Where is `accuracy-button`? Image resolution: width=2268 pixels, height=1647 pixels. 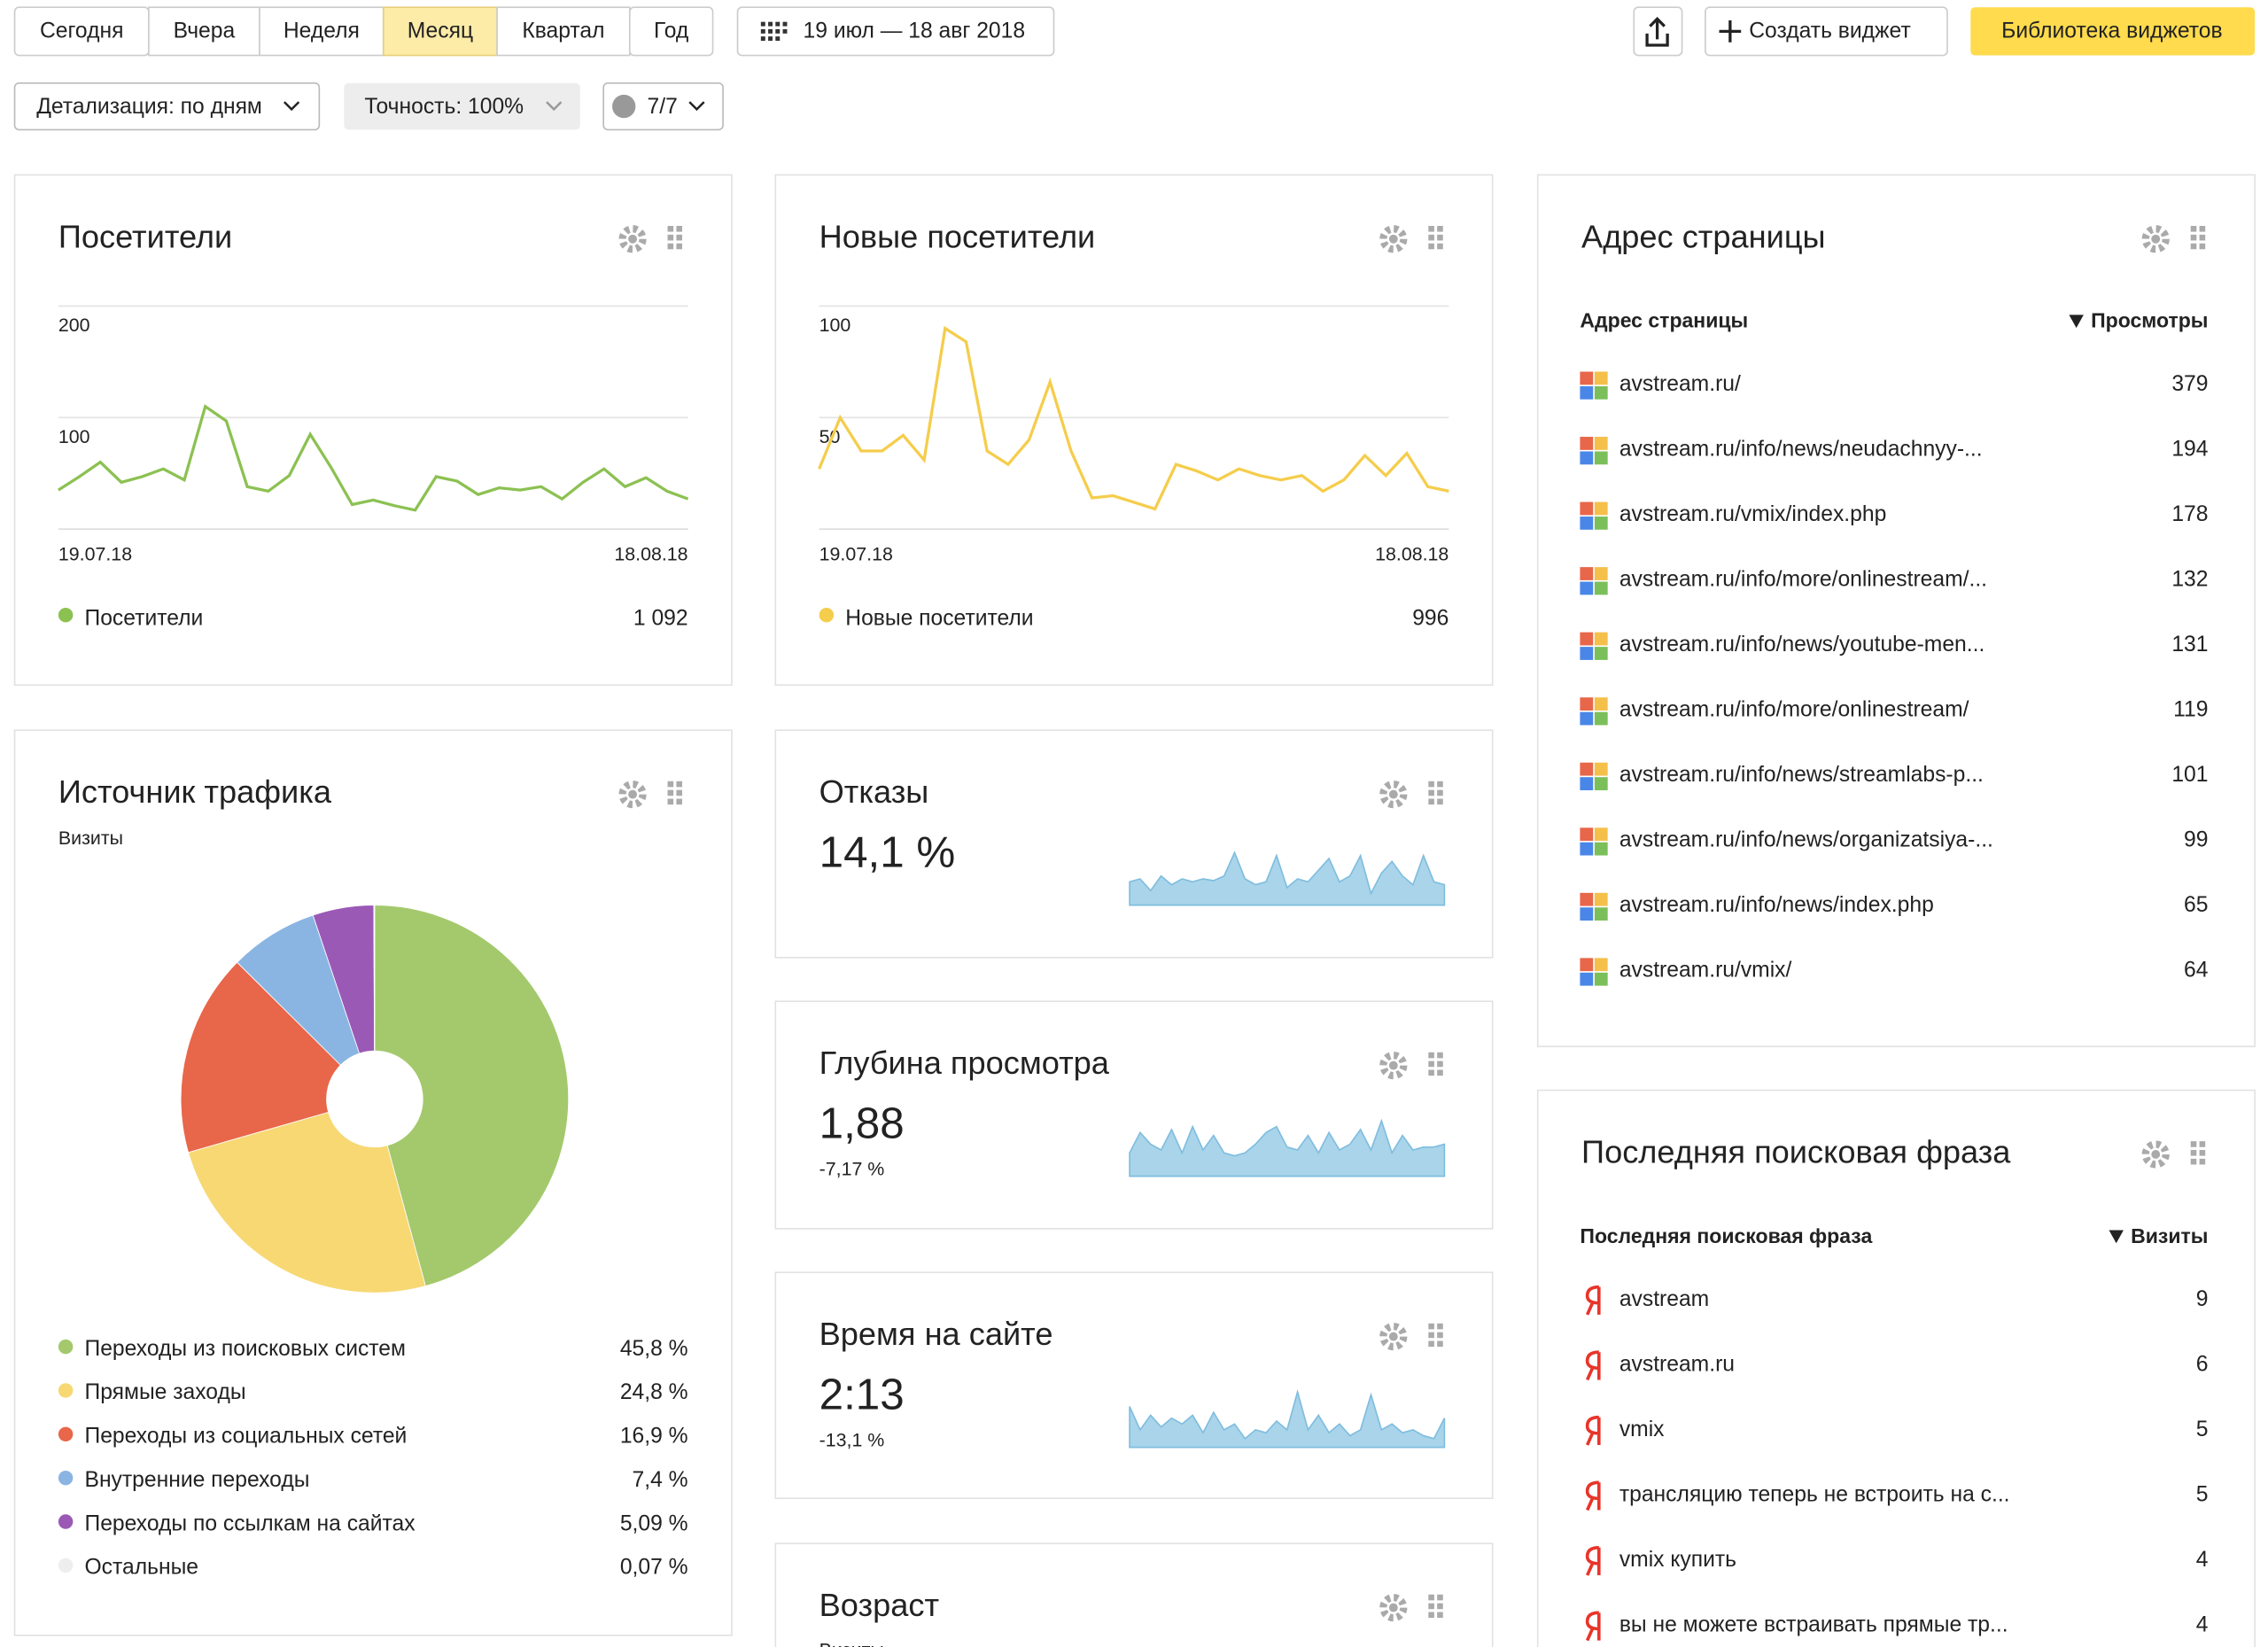 accuracy-button is located at coordinates (462, 106).